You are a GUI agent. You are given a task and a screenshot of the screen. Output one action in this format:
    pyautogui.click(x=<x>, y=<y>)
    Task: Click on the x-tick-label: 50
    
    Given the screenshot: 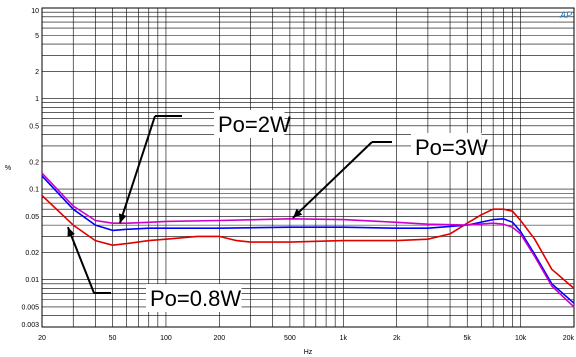 What is the action you would take?
    pyautogui.click(x=113, y=338)
    